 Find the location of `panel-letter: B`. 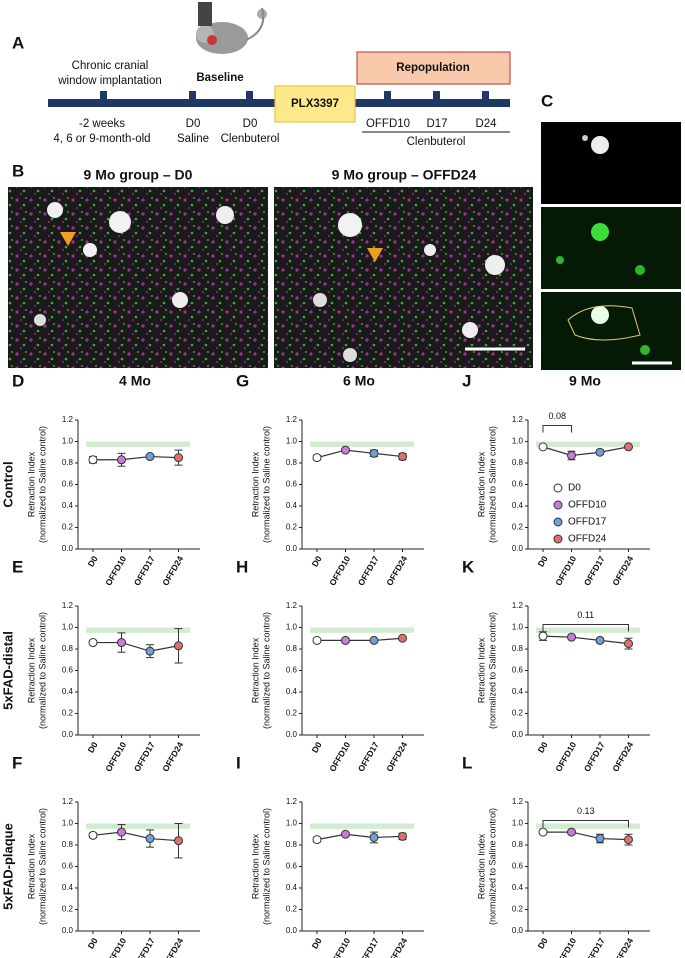

panel-letter: B is located at coordinates (18, 170).